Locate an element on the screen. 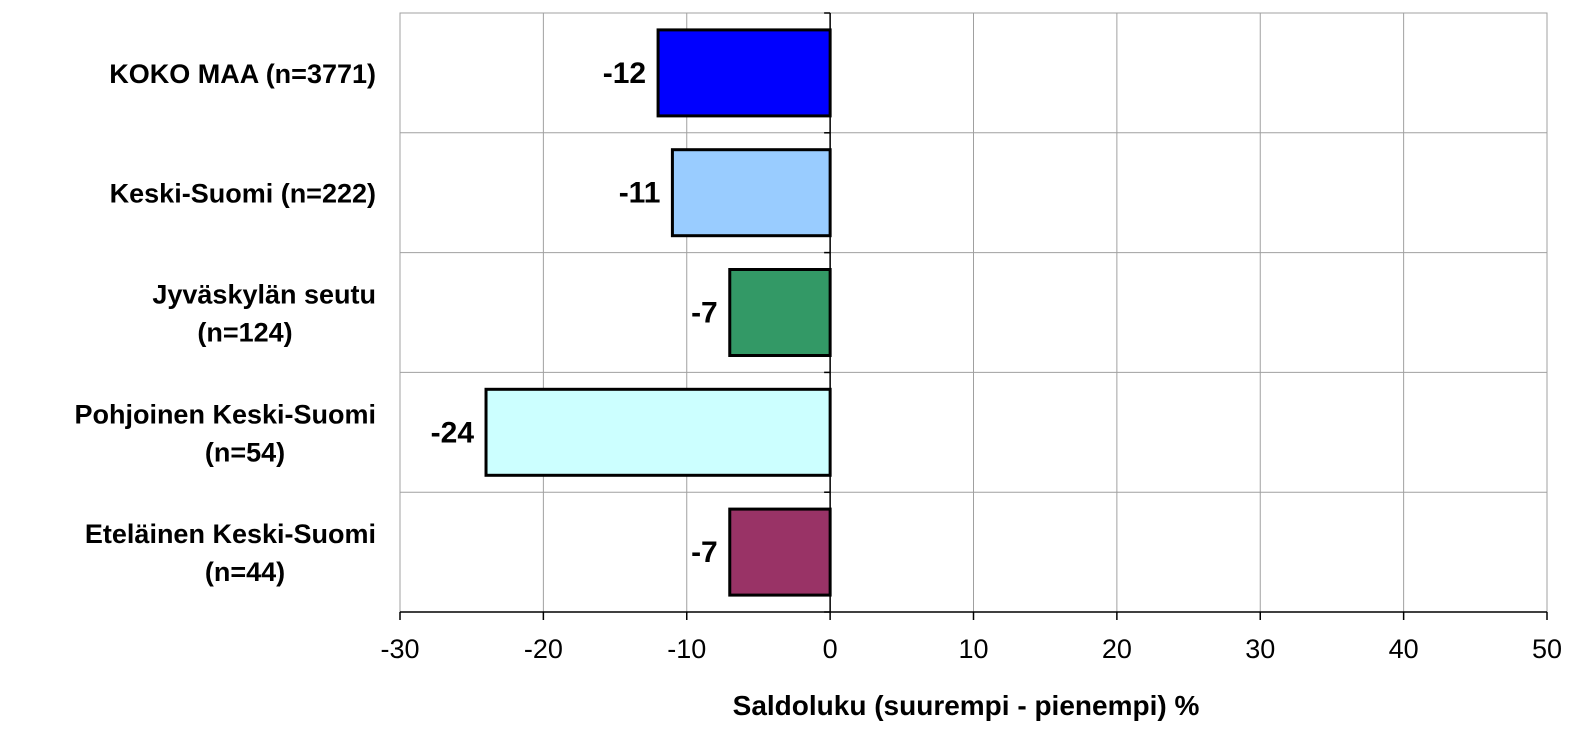 Image resolution: width=1589 pixels, height=731 pixels. category-label: Pohjoinen Keski-Suomi is located at coordinates (225, 414).